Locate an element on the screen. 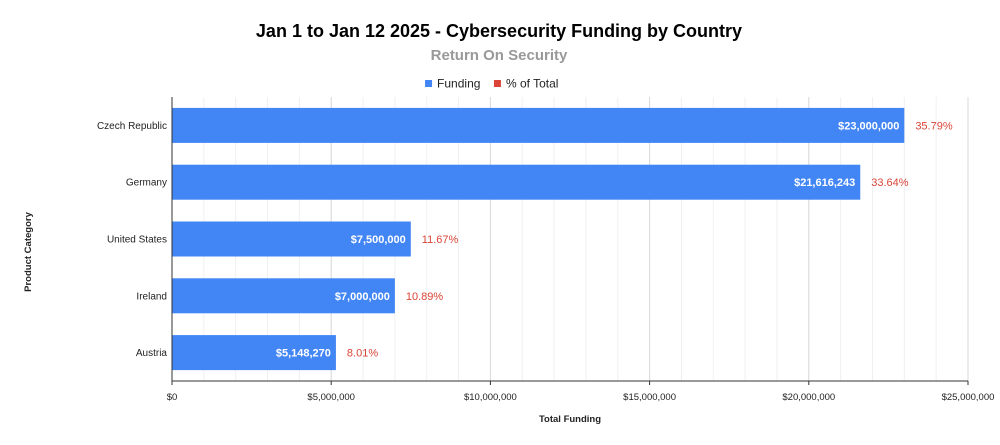 The height and width of the screenshot is (445, 1000). bar-united-states is located at coordinates (291, 239).